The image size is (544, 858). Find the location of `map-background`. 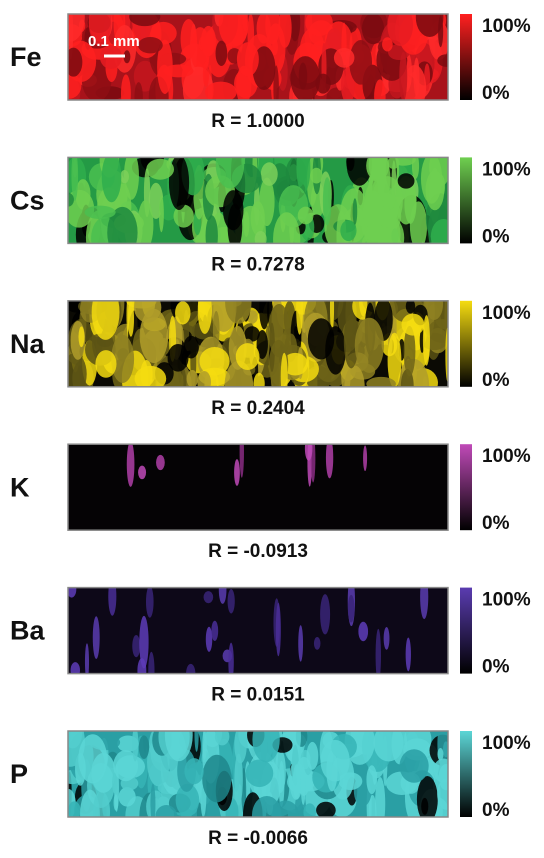

map-background is located at coordinates (258, 630).